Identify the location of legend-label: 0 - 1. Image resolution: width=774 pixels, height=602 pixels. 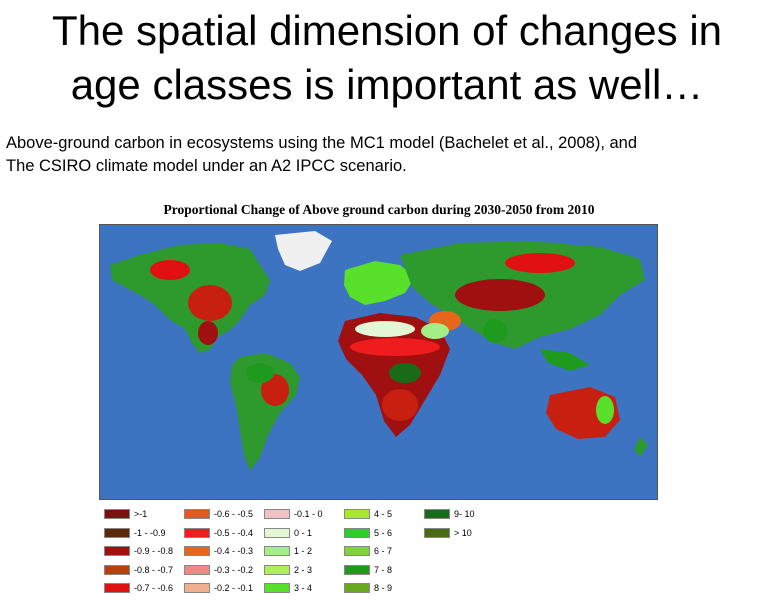
(303, 532).